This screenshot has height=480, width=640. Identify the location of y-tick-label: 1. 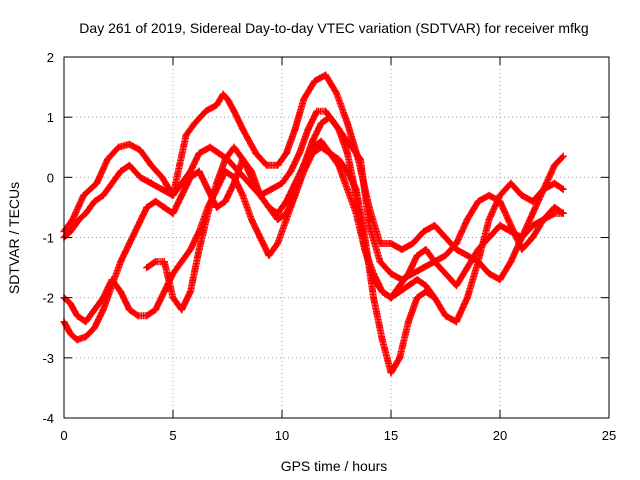
(50, 117).